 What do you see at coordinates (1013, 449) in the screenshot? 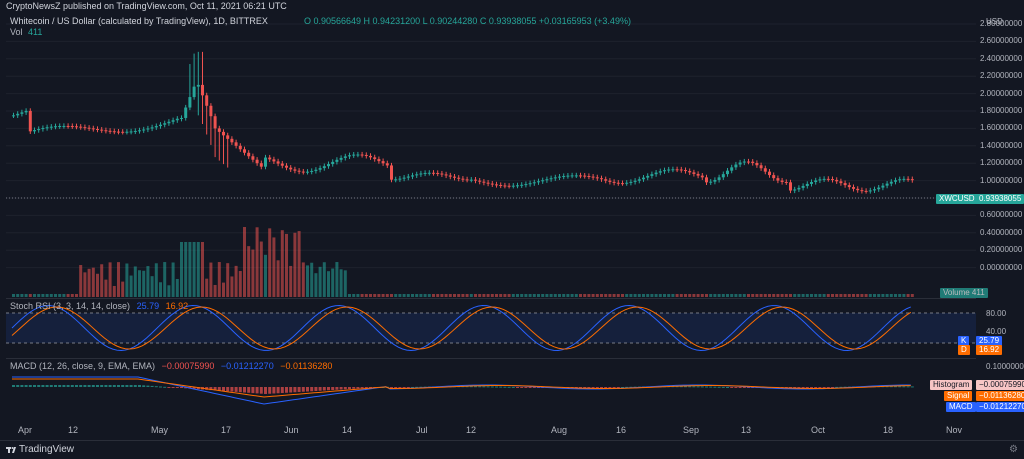
I see `settings-icon: ⚙` at bounding box center [1013, 449].